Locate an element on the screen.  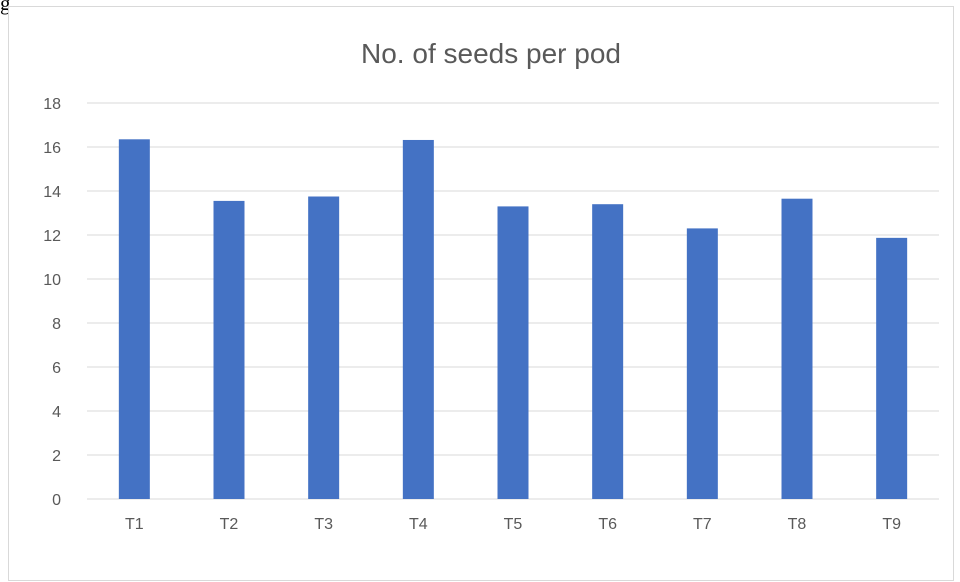
y-axis-ticks: 0 2 4 6 8 10 12 14 16 18 is located at coordinates (52, 302).